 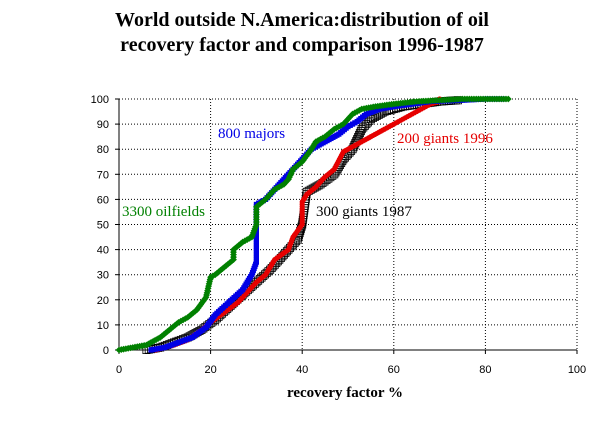 I want to click on x-tick-label: 40, so click(x=302, y=370).